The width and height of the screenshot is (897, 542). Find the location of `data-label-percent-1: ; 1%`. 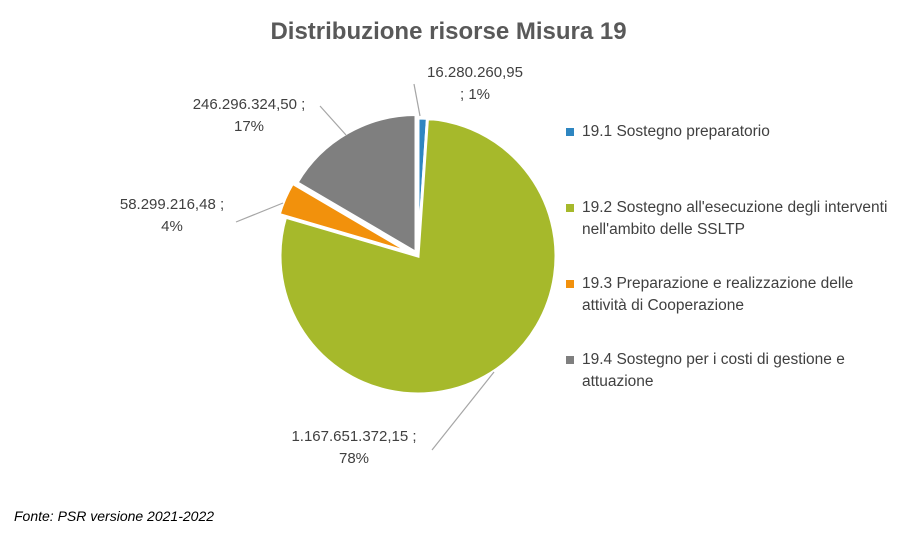

data-label-percent-1: ; 1% is located at coordinates (474, 94).